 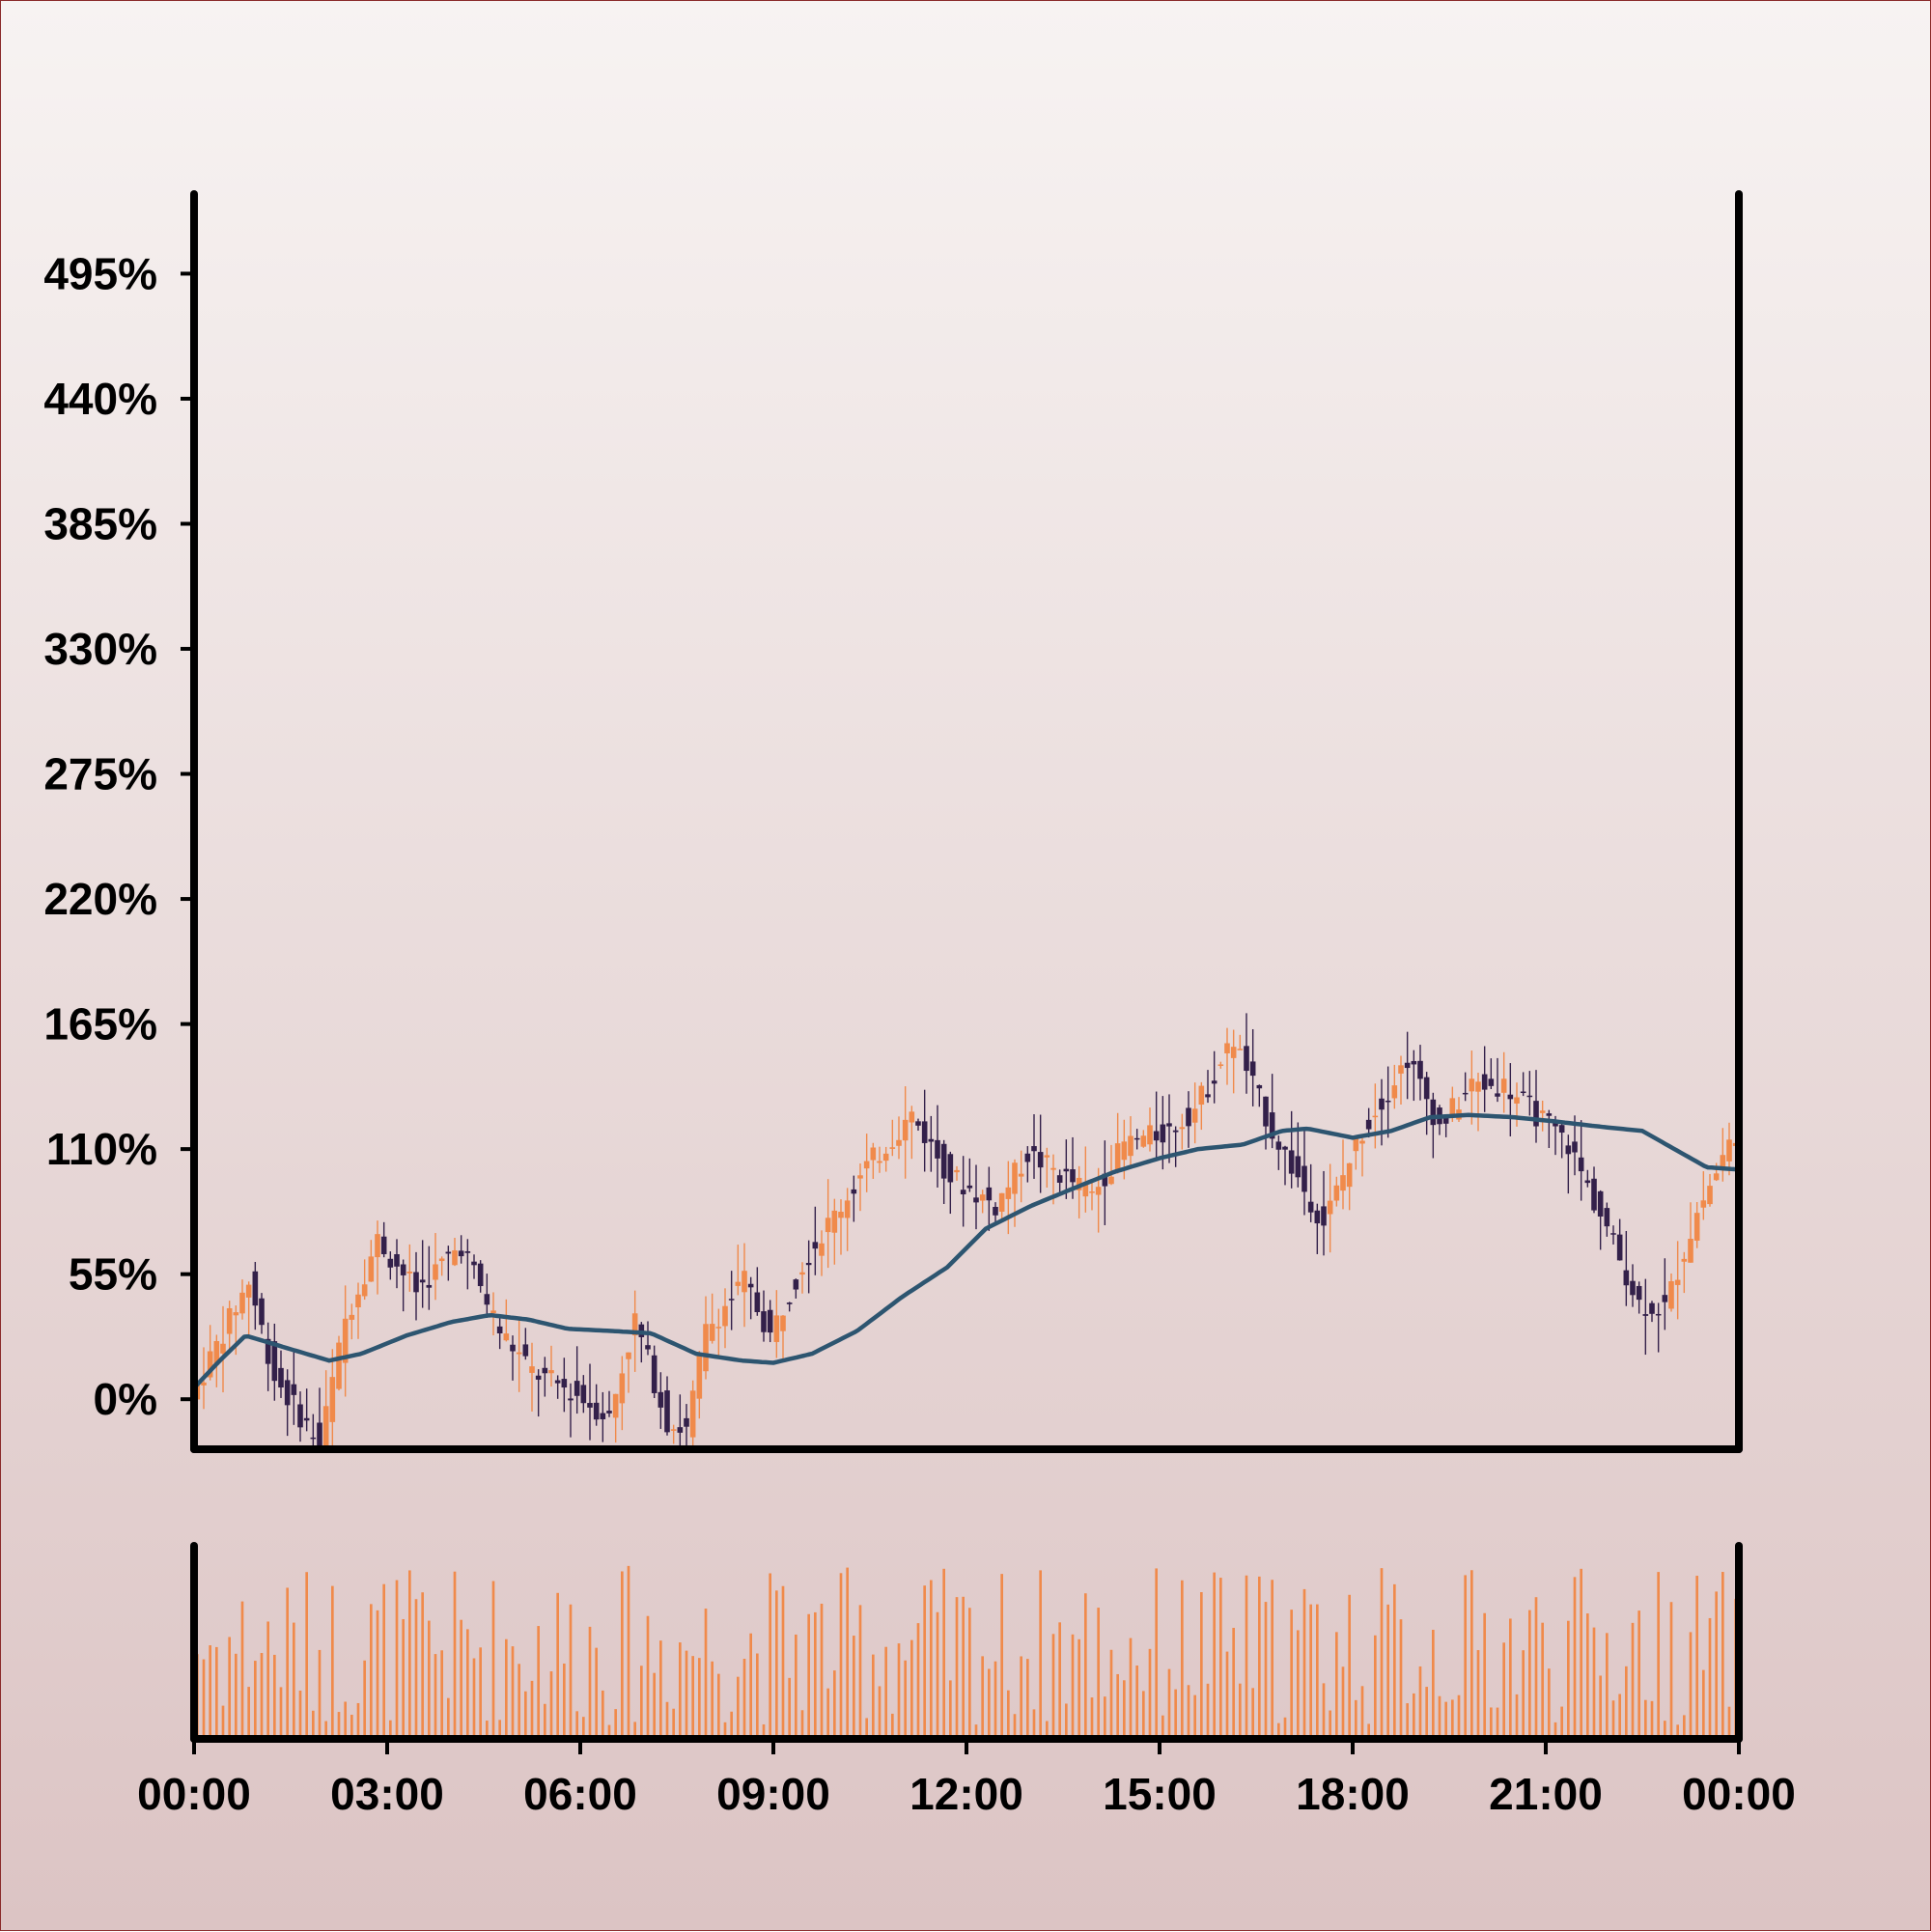 What do you see at coordinates (100, 399) in the screenshot?
I see `y-tick-label: 440%` at bounding box center [100, 399].